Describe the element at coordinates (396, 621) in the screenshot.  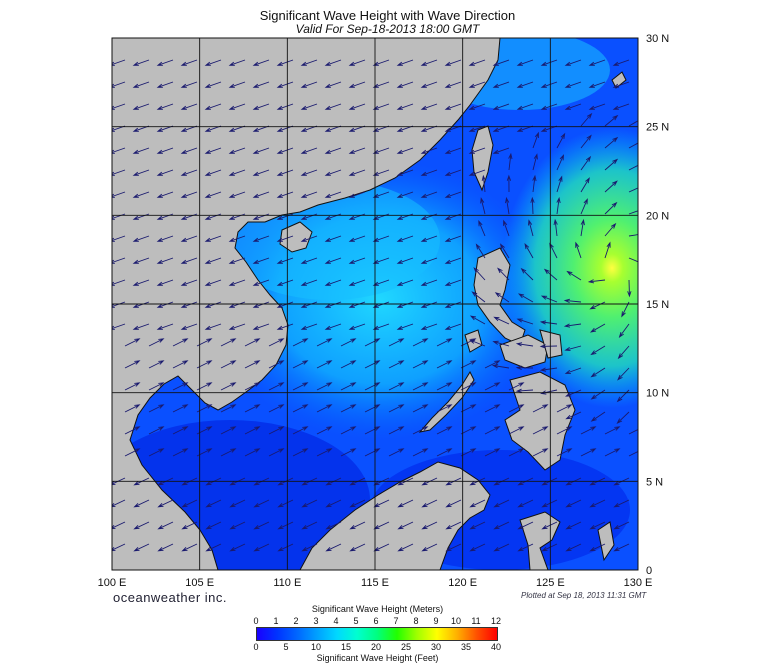
I see `legend-tick-label: 7` at that location.